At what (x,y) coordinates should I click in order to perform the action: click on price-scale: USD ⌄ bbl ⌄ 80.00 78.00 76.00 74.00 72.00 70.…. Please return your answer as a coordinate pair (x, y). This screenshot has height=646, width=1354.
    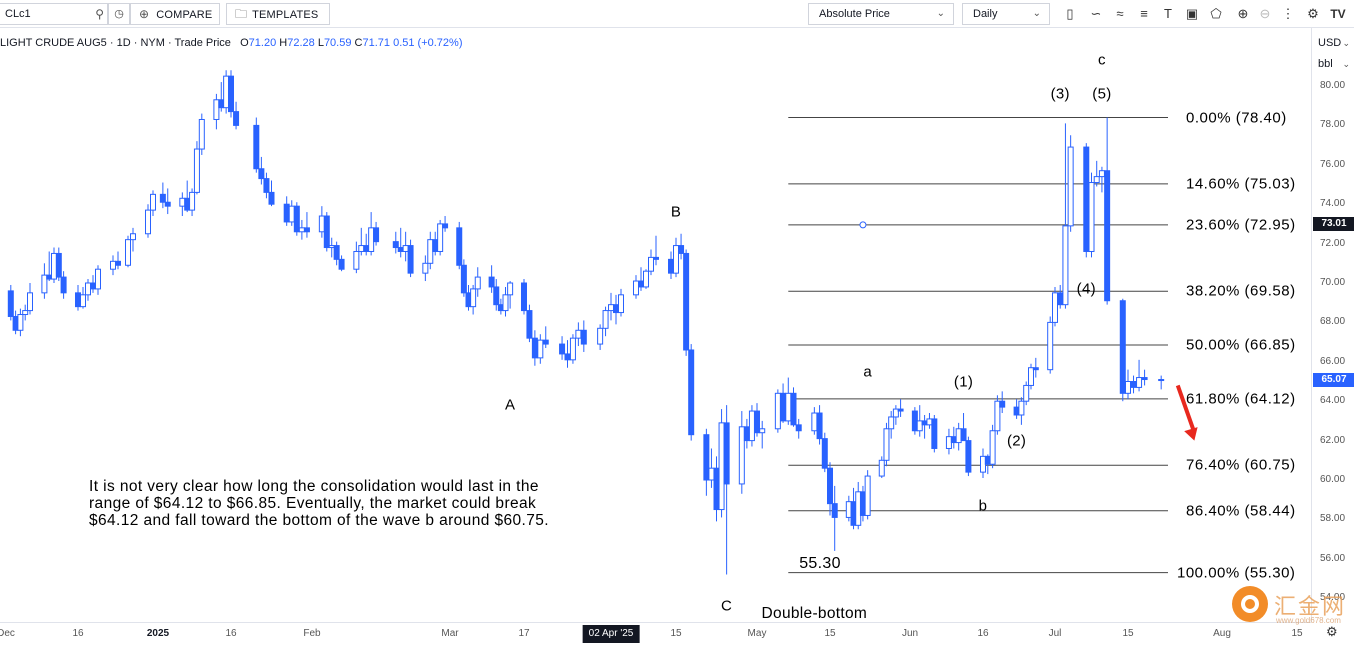
    Looking at the image, I should click on (1332, 325).